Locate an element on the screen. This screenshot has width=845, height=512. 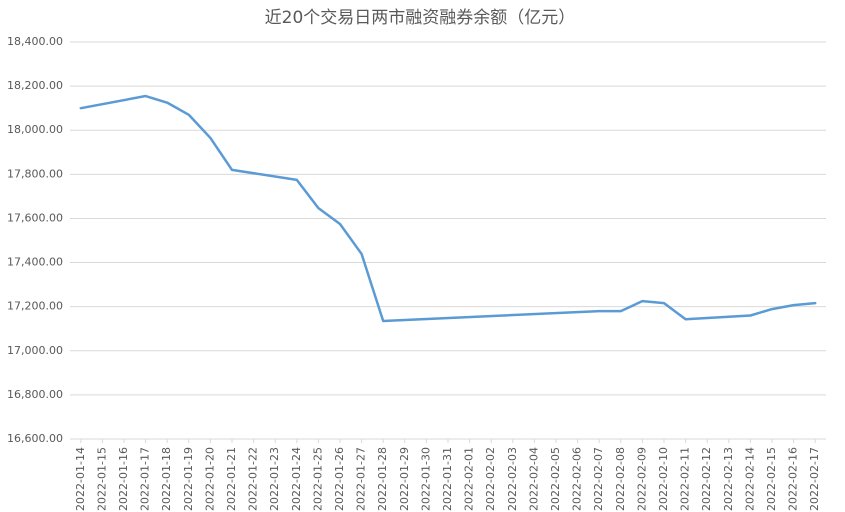
x-tick-label: 2022-01-21 is located at coordinates (231, 479).